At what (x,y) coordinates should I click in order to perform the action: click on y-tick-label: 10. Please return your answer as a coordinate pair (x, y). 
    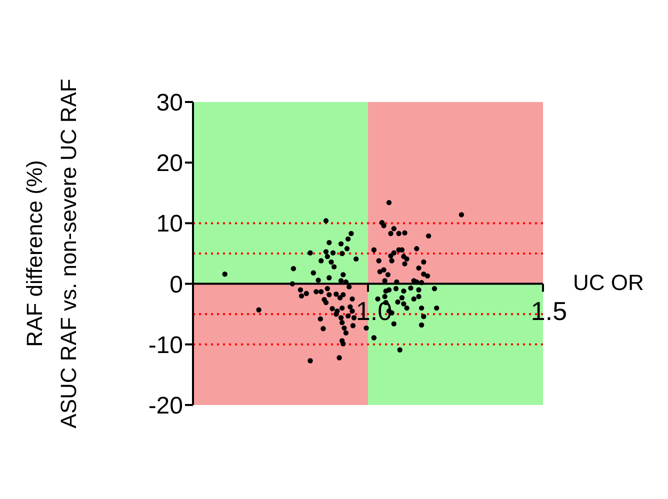
    Looking at the image, I should click on (169, 224).